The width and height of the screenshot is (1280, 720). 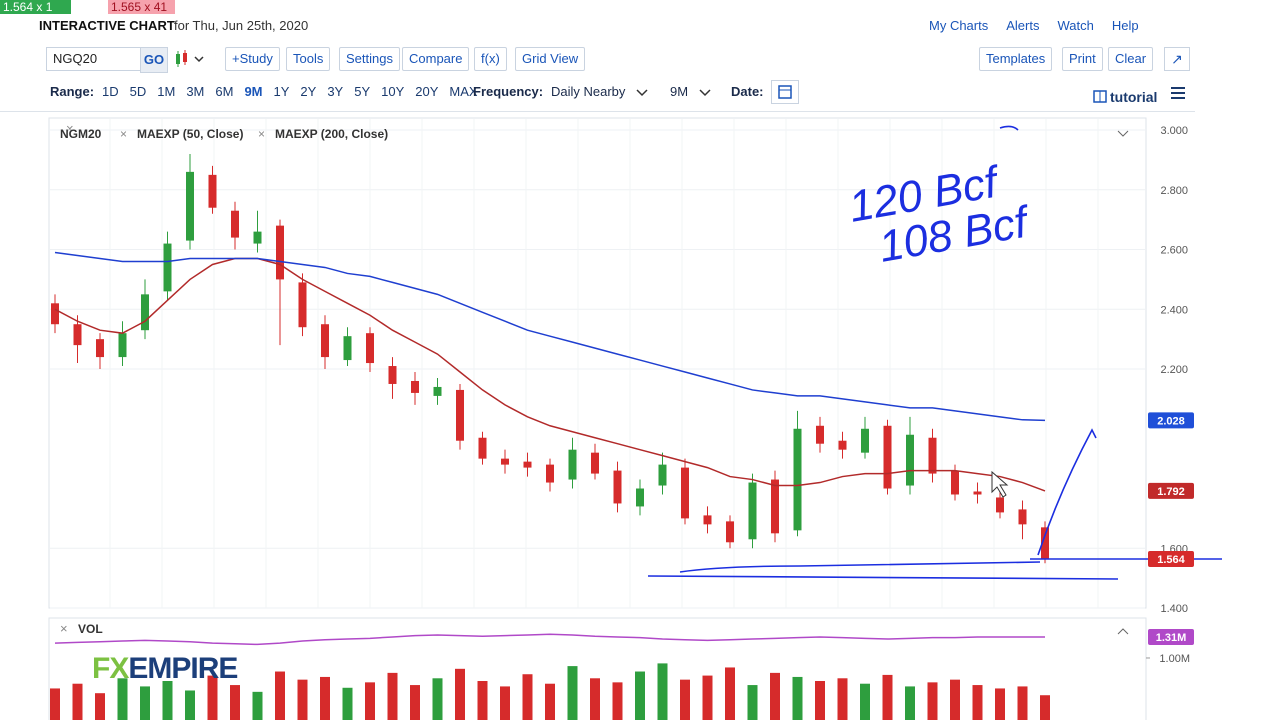 I want to click on volume-avg-line, so click(x=549, y=639).